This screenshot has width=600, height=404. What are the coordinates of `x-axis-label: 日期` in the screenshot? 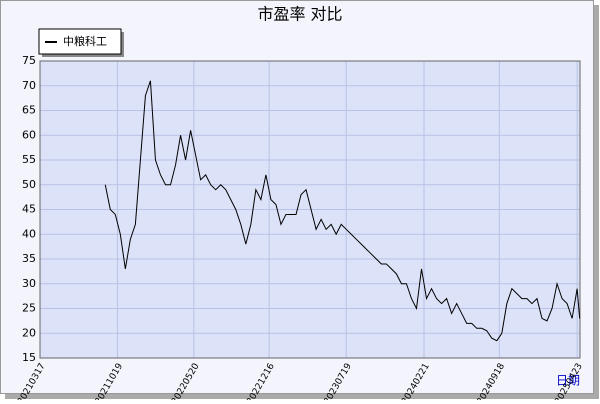 It's located at (568, 381).